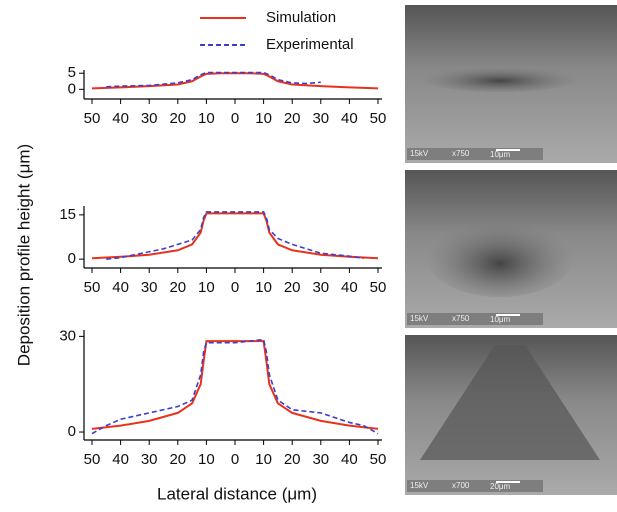 The height and width of the screenshot is (512, 617). Describe the element at coordinates (67, 335) in the screenshot. I see `y-tick-label: 30` at that location.